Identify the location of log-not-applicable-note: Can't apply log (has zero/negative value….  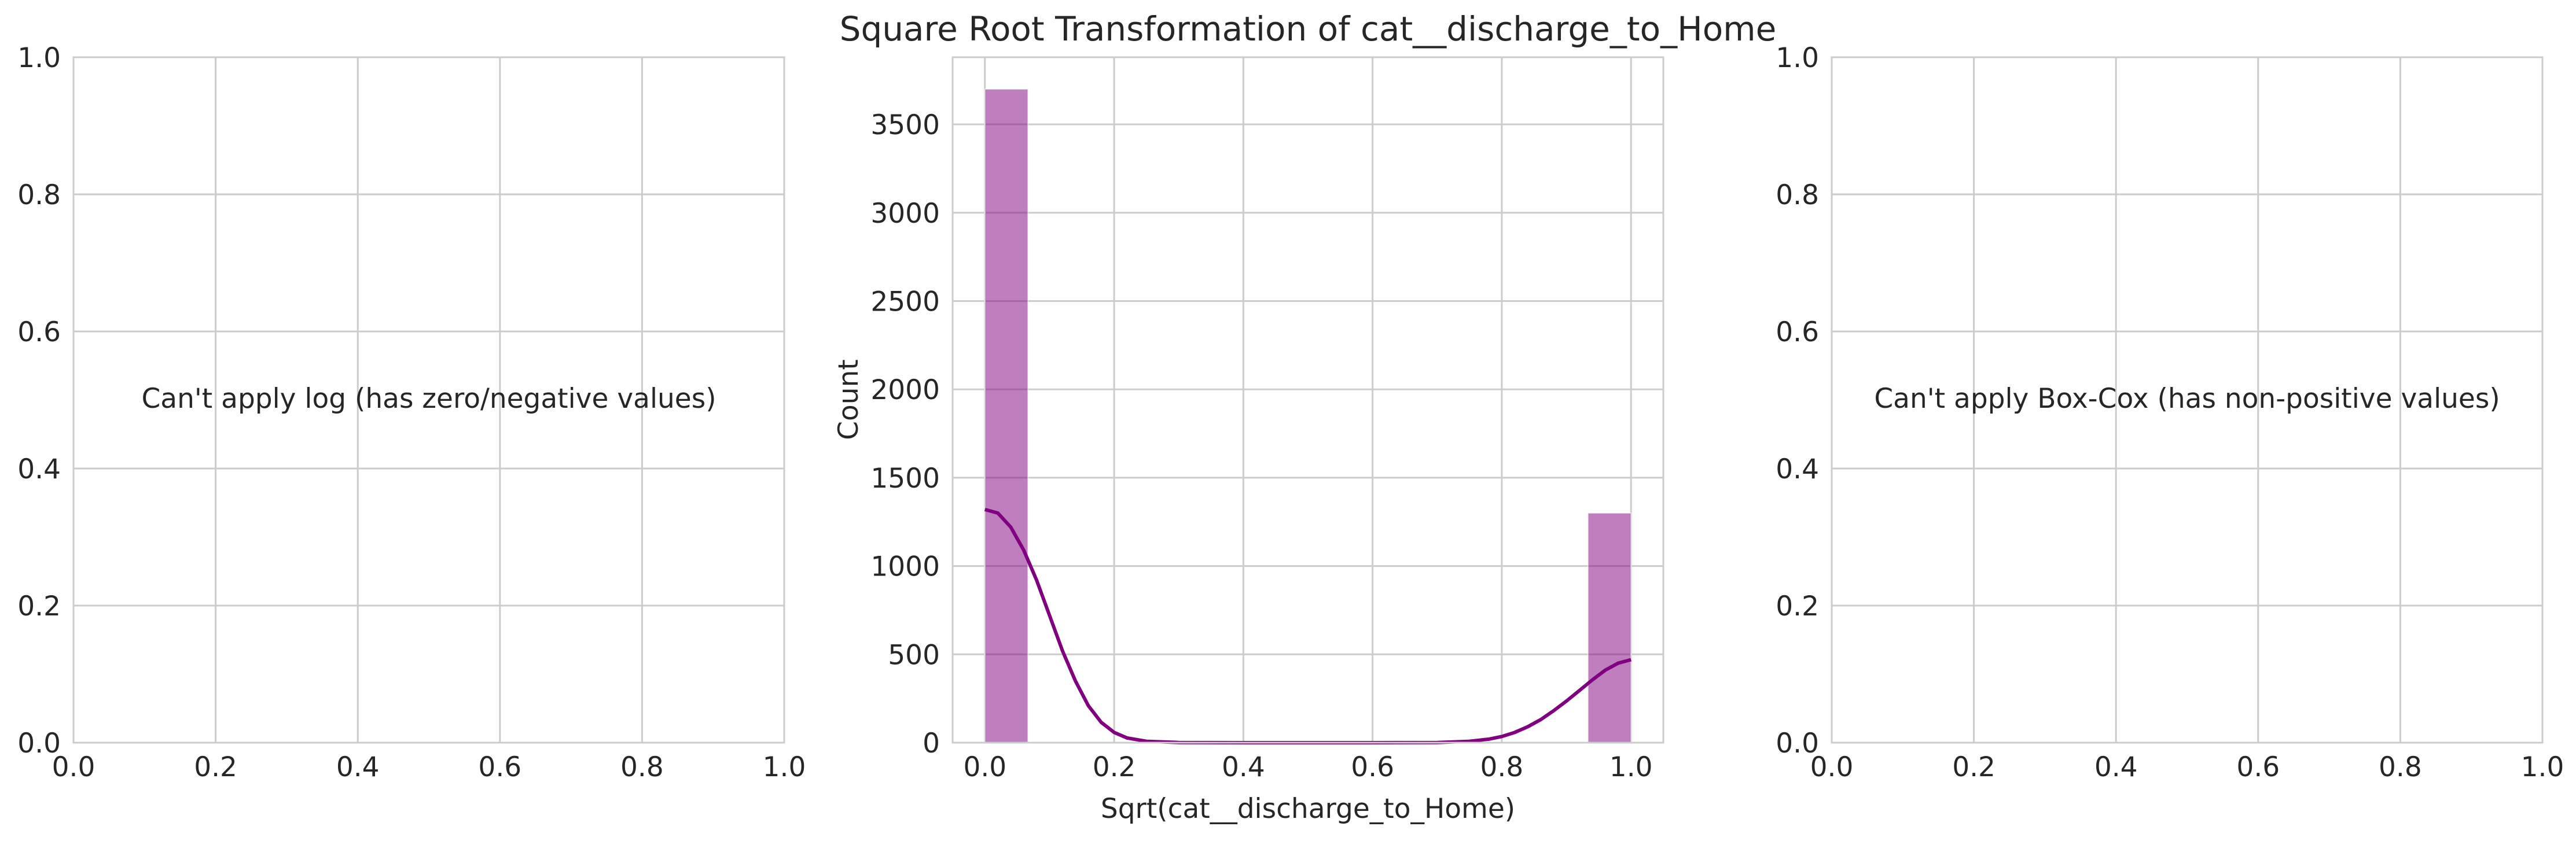
(429, 399).